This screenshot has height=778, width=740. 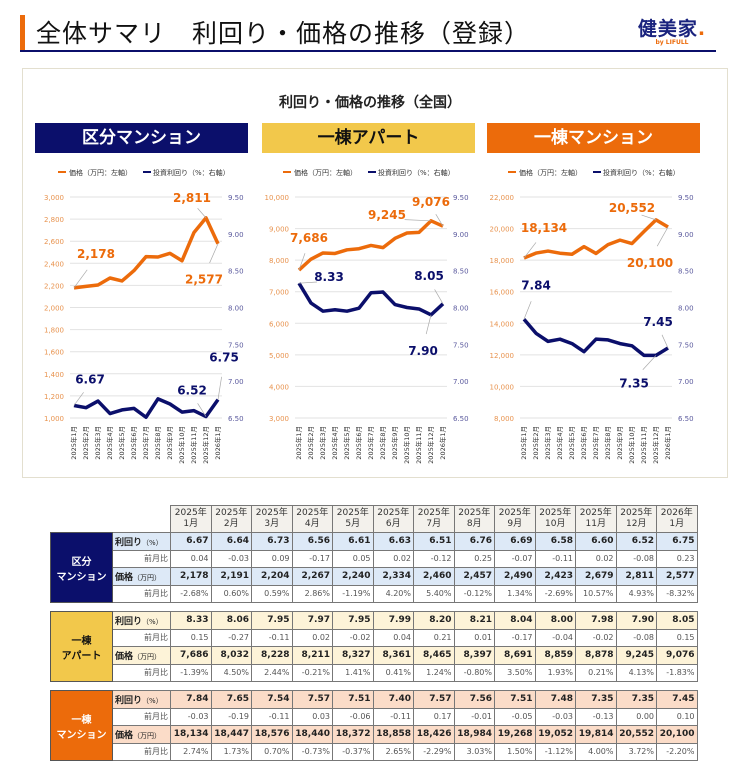 I want to click on table-cell: 8.04, so click(x=515, y=620).